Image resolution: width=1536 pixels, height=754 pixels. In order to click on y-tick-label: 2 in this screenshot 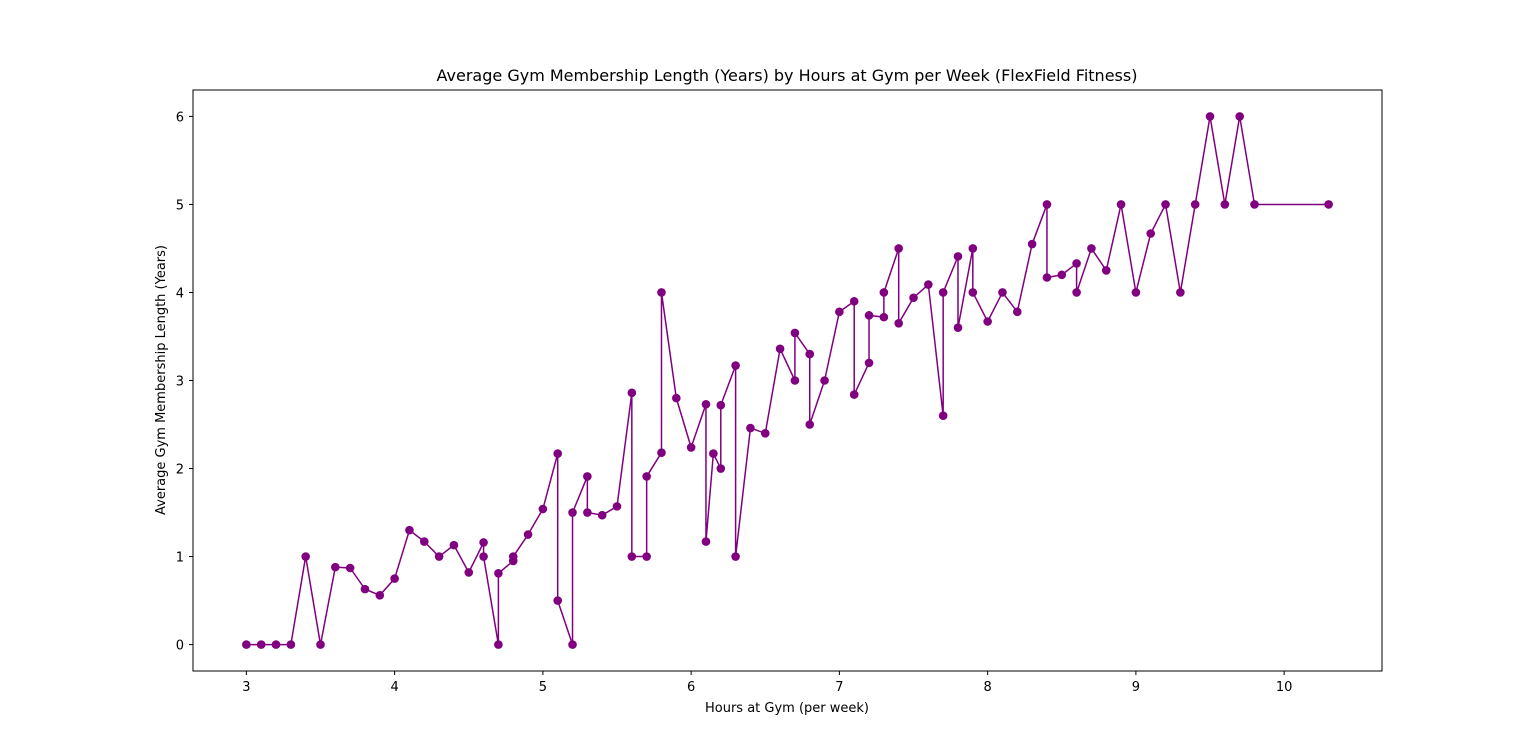, I will do `click(180, 470)`.